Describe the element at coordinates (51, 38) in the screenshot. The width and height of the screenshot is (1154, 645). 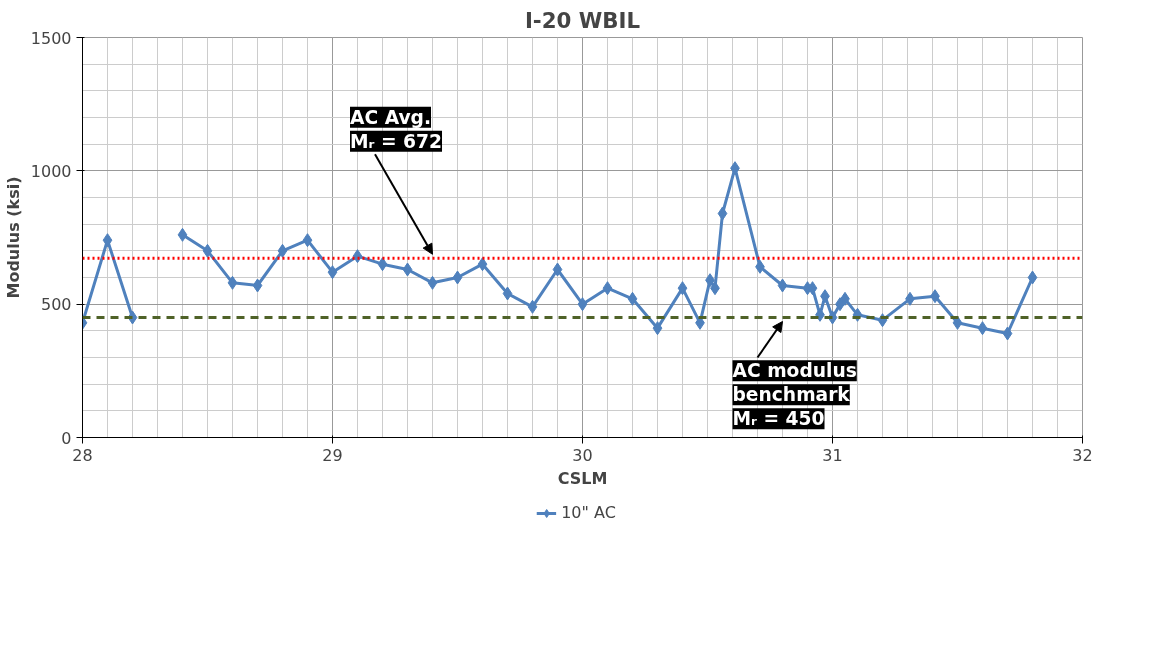
I see `y-tick-label: 1500` at that location.